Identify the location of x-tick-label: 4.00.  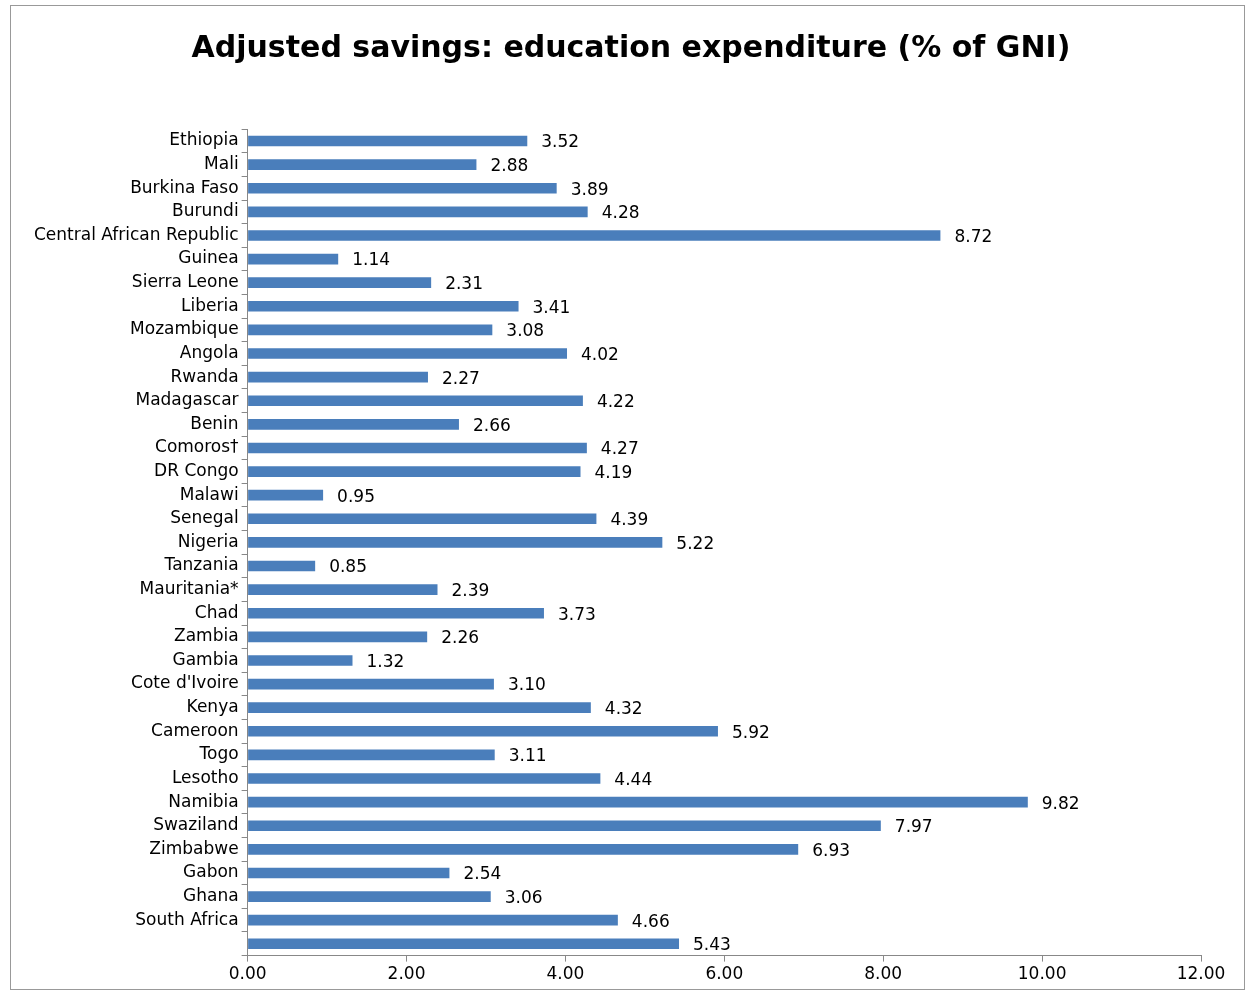
(565, 973).